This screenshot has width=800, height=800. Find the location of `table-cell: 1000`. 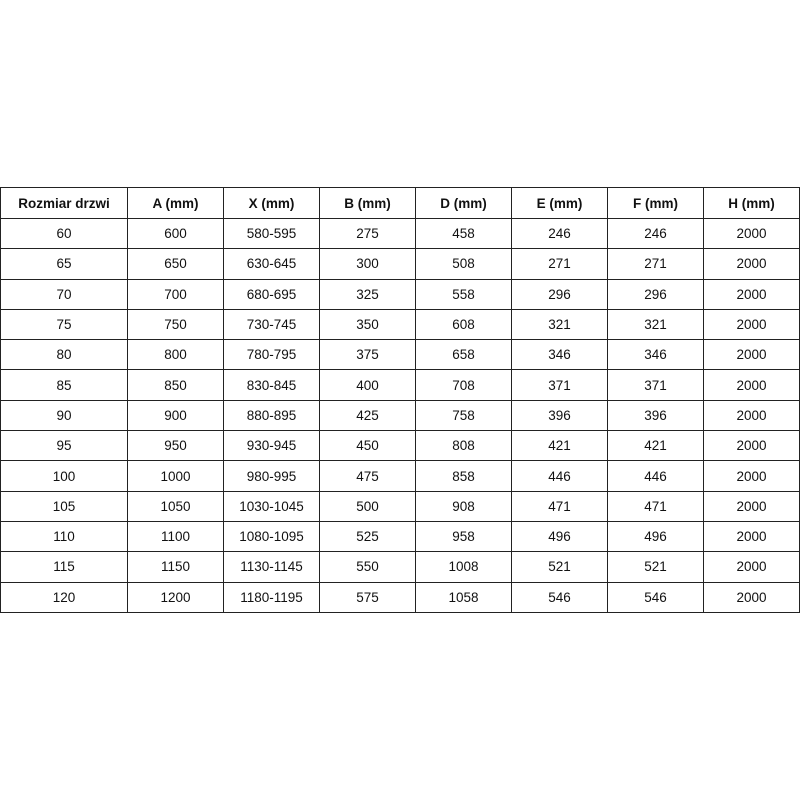

table-cell: 1000 is located at coordinates (175, 476).